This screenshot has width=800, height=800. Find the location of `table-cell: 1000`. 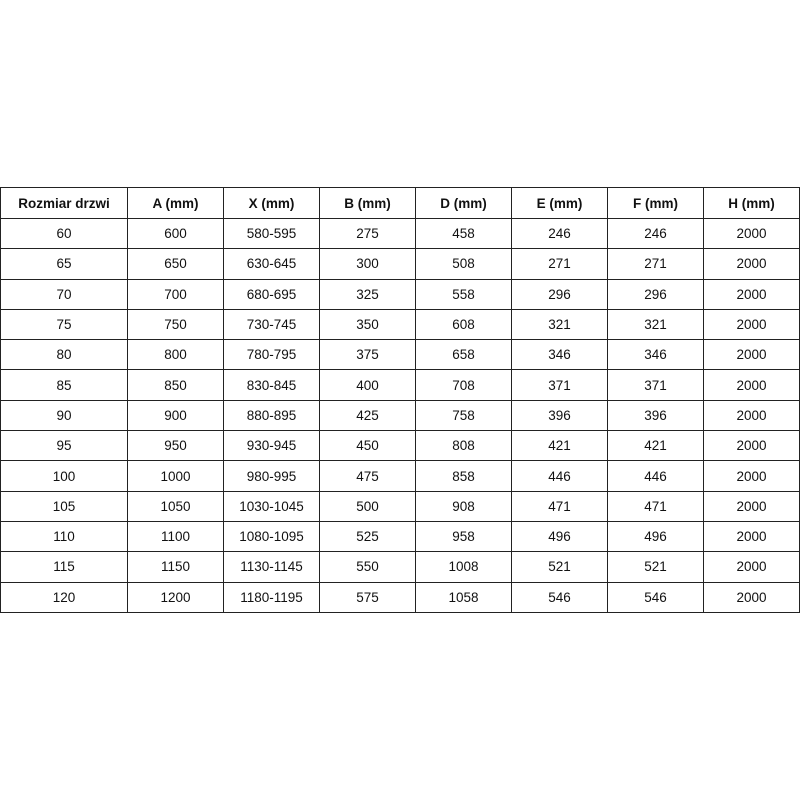

table-cell: 1000 is located at coordinates (175, 476).